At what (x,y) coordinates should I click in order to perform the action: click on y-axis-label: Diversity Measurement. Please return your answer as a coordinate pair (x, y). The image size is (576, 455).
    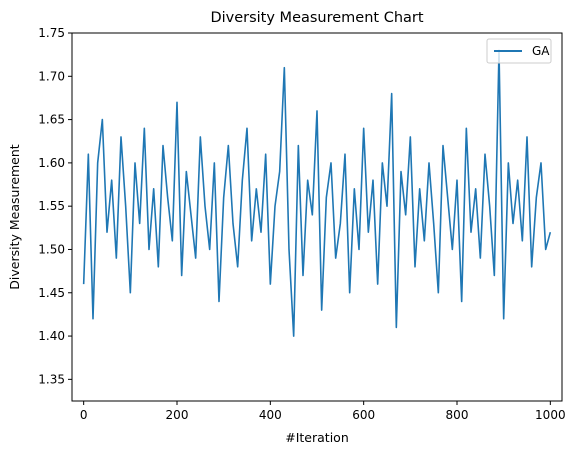
    Looking at the image, I should click on (14, 216).